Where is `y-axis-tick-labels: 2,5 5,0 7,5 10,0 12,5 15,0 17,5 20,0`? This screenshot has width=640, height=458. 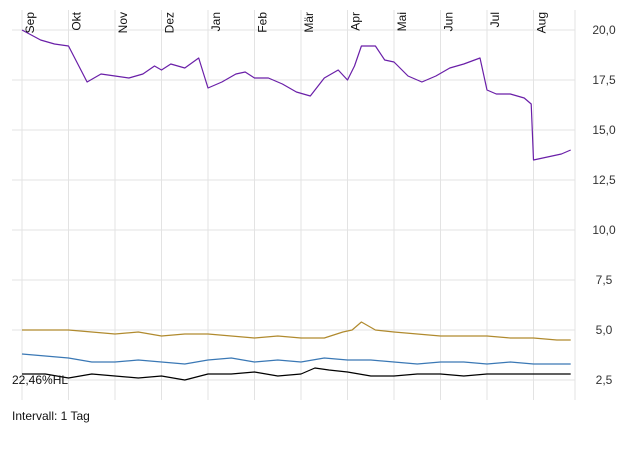
y-axis-tick-labels: 2,5 5,0 7,5 10,0 12,5 15,0 17,5 20,0 is located at coordinates (604, 205).